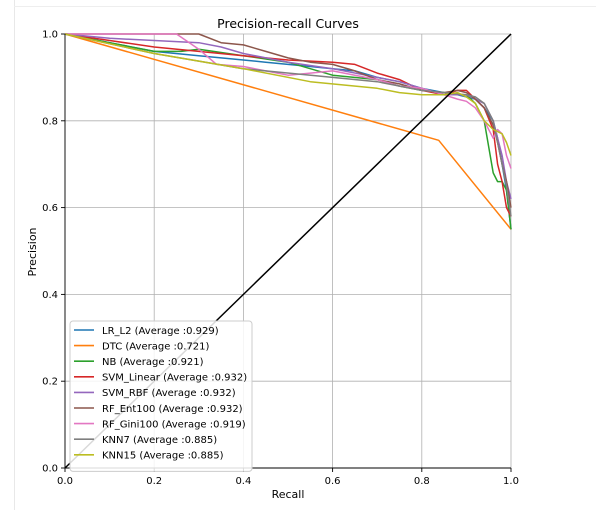 The width and height of the screenshot is (596, 510). What do you see at coordinates (50, 382) in the screenshot?
I see `y-tick-label-1: 0.2` at bounding box center [50, 382].